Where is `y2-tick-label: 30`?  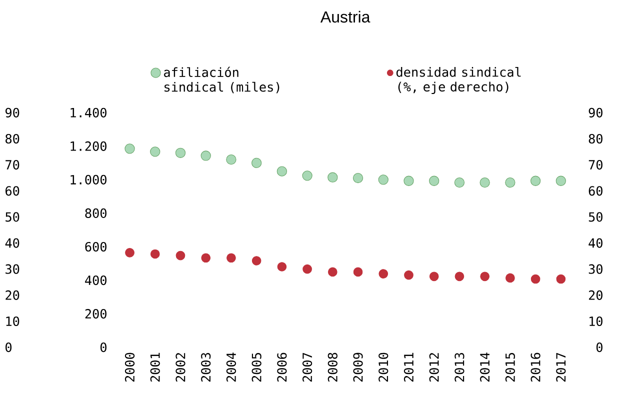
y2-tick-label: 30 is located at coordinates (595, 269).